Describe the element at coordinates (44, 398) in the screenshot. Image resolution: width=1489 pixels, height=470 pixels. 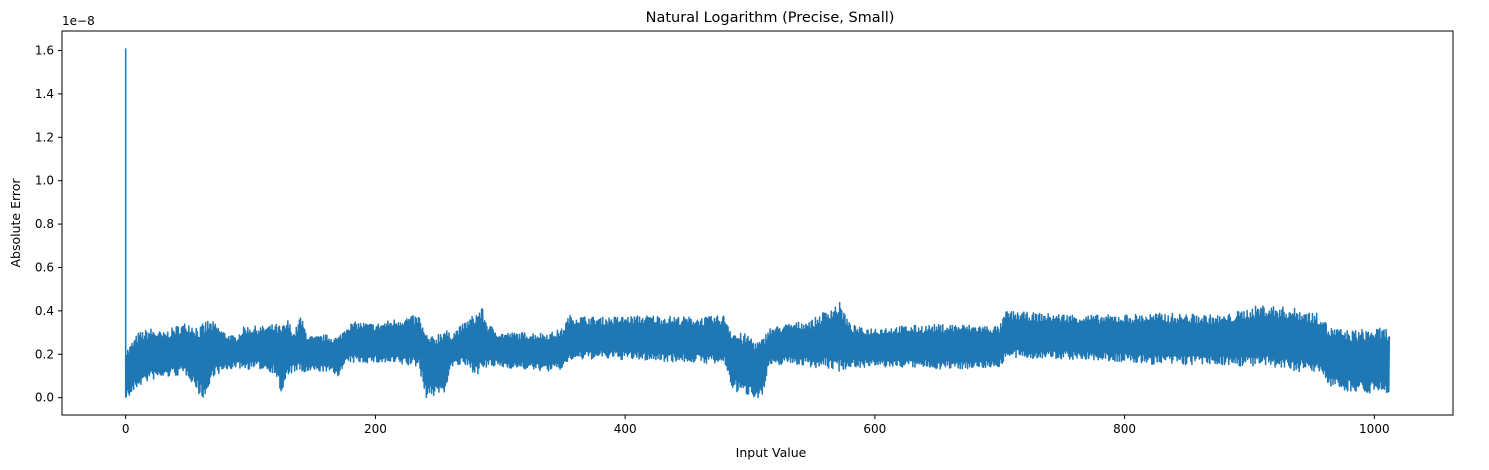
I see `y-tick-label: 0.0` at that location.